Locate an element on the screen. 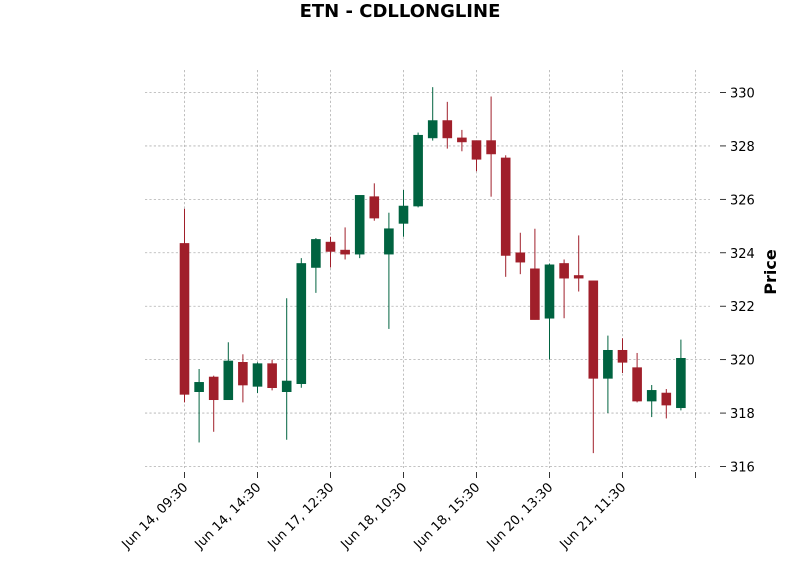 The image size is (800, 575). x-tick-label: Jun 20, 13:30 is located at coordinates (520, 516).